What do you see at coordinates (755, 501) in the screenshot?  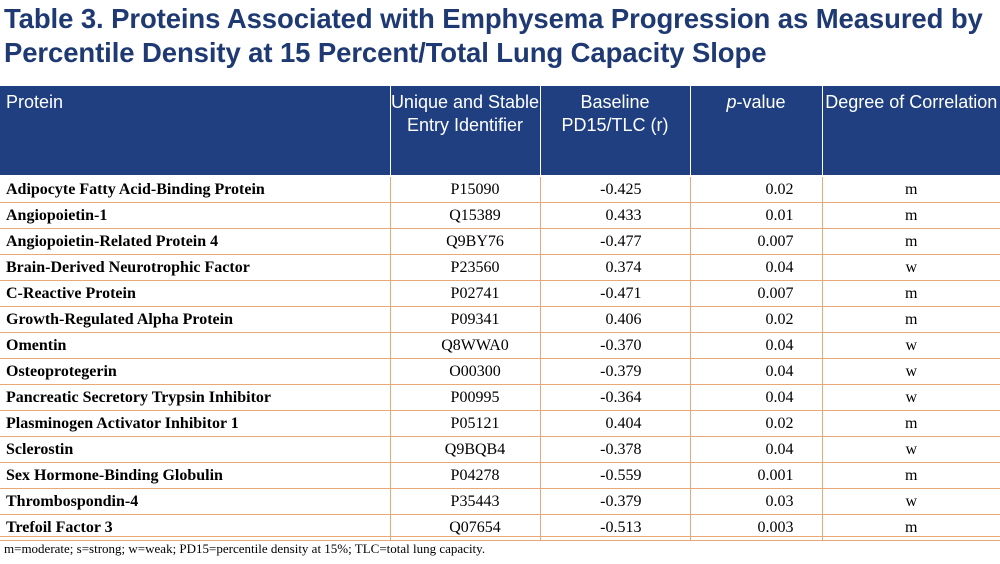 I see `cell-pvalue: 0.03` at bounding box center [755, 501].